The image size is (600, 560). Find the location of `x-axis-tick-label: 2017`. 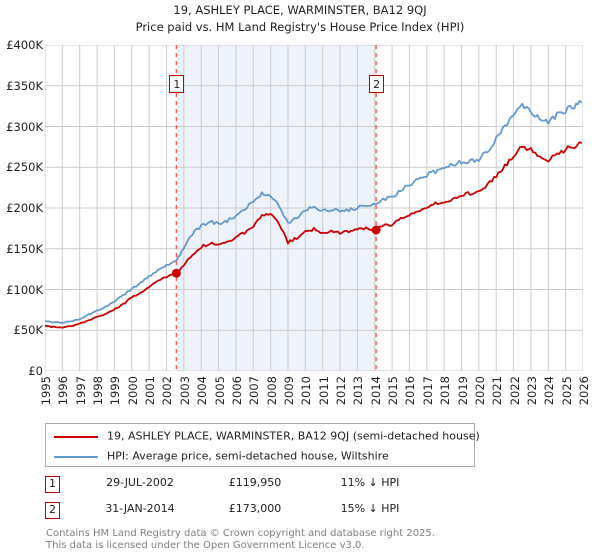

x-axis-tick-label: 2017 is located at coordinates (427, 391).